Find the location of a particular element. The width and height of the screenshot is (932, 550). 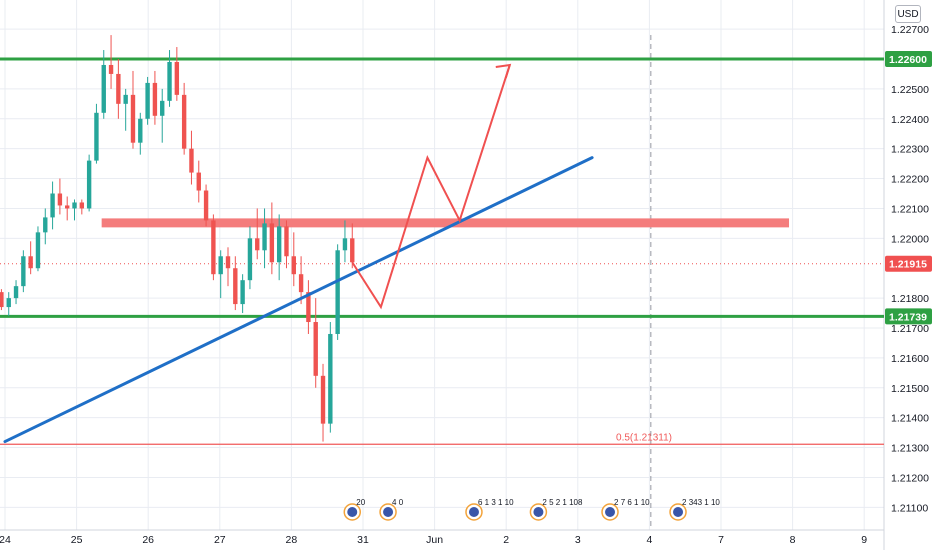

price-tag-label: 1.21915 is located at coordinates (908, 265).